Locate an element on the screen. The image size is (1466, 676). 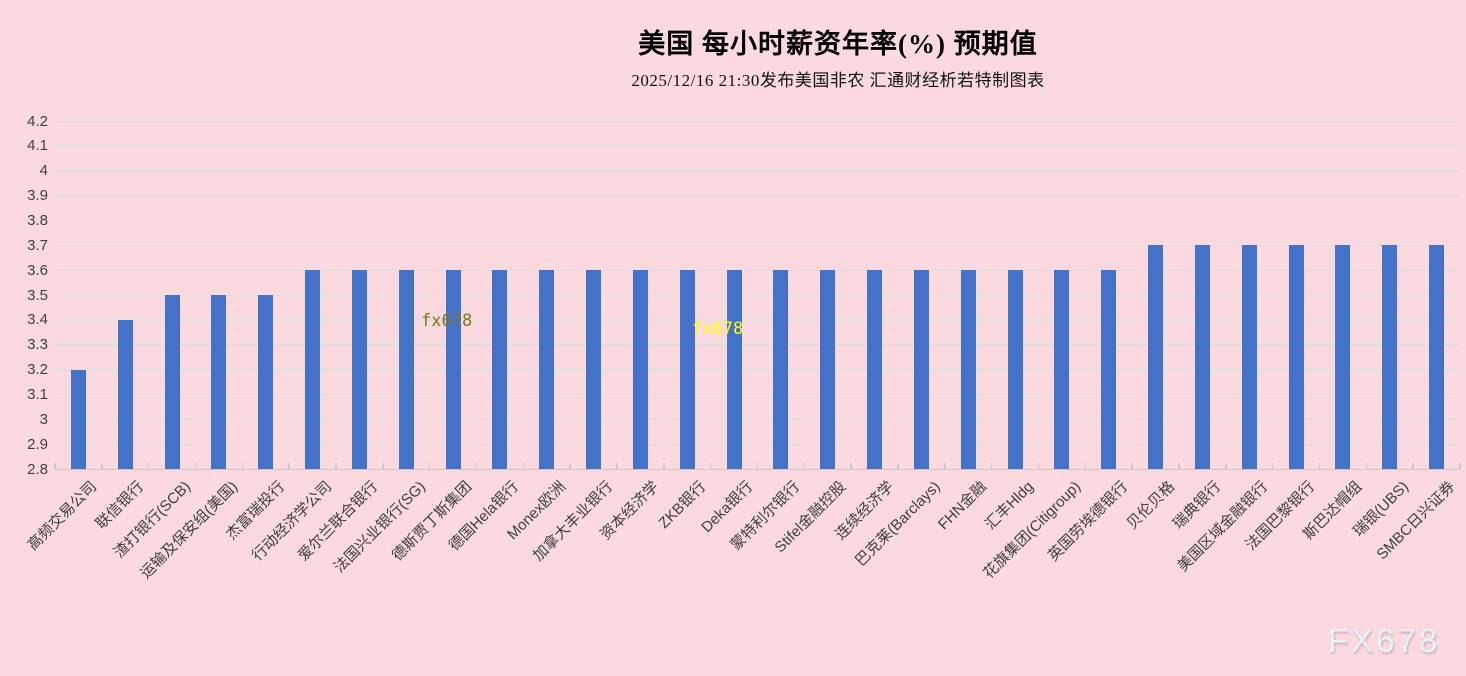
watermark-fx678-corner: FX678 is located at coordinates (1384, 640).